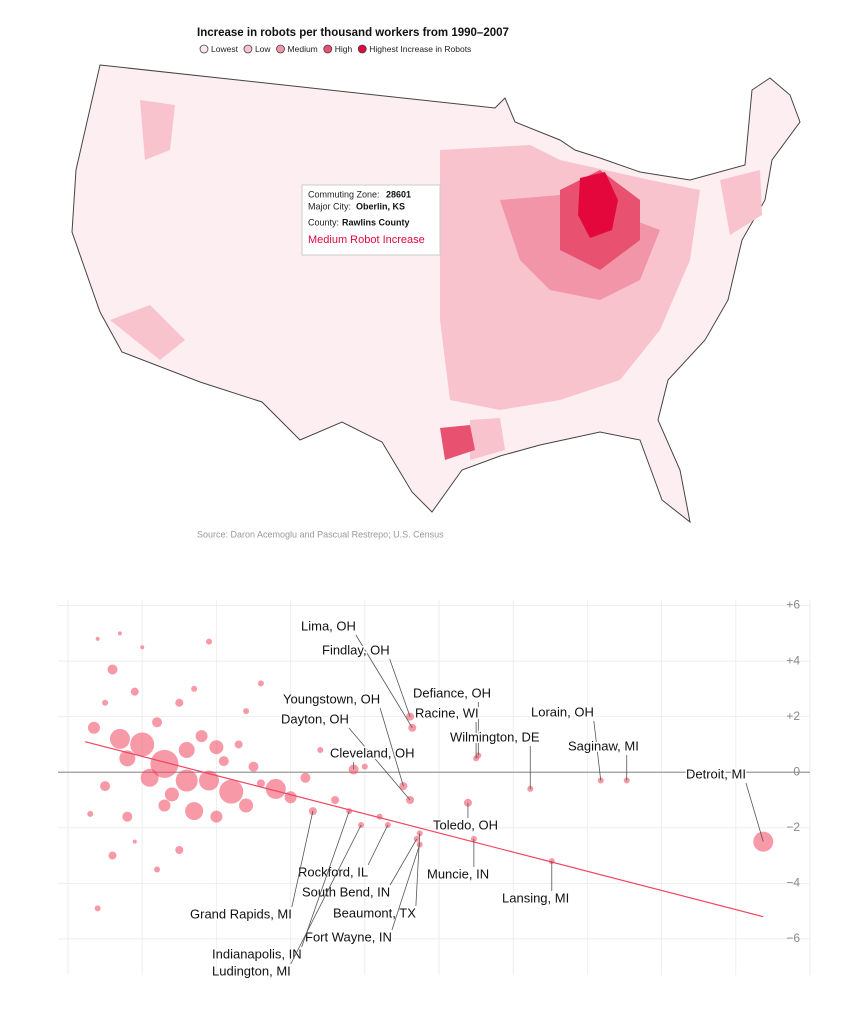 This screenshot has height=1029, width=865. I want to click on point-label: Wilmington, DE, so click(495, 736).